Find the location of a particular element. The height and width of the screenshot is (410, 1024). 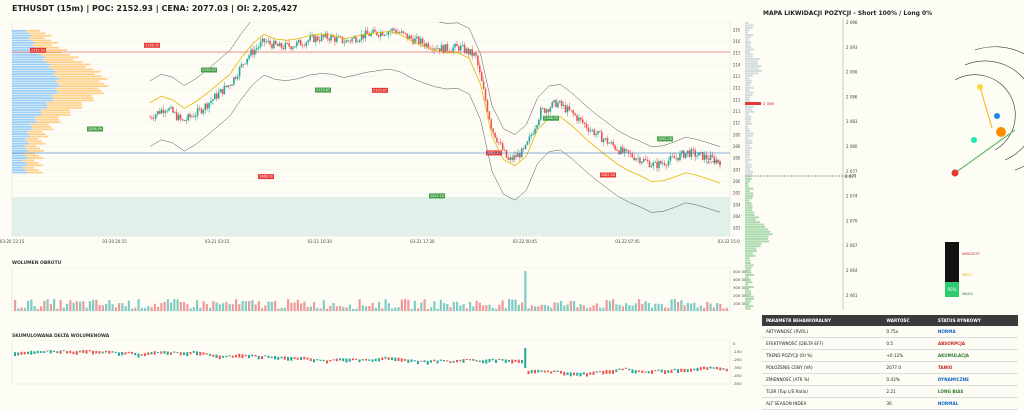

y-tick-label: 2128 is located at coordinates (736, 88).